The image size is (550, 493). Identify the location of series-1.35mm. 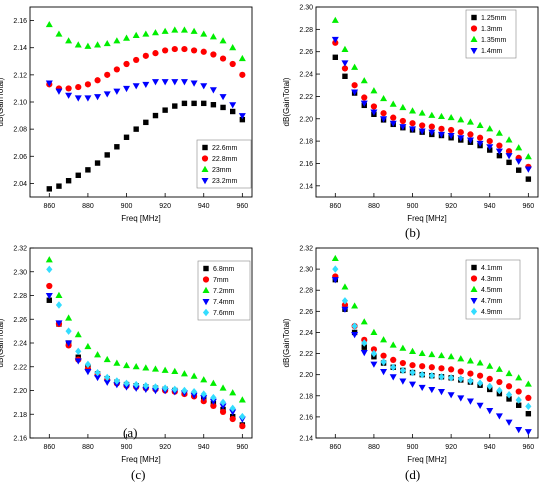
(431, 88).